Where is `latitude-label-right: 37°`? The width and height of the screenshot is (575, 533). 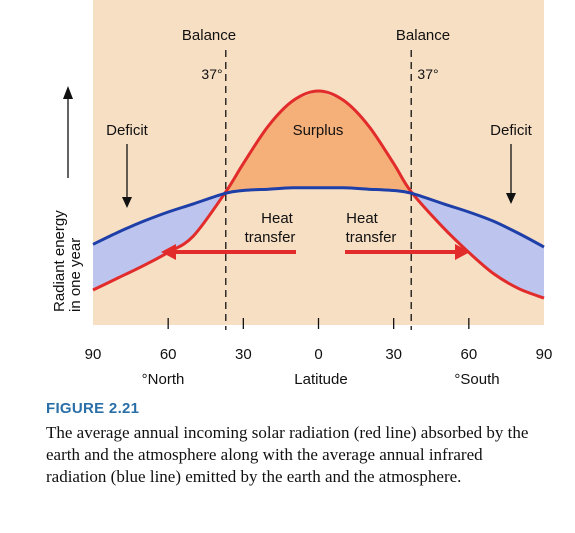 latitude-label-right: 37° is located at coordinates (427, 74).